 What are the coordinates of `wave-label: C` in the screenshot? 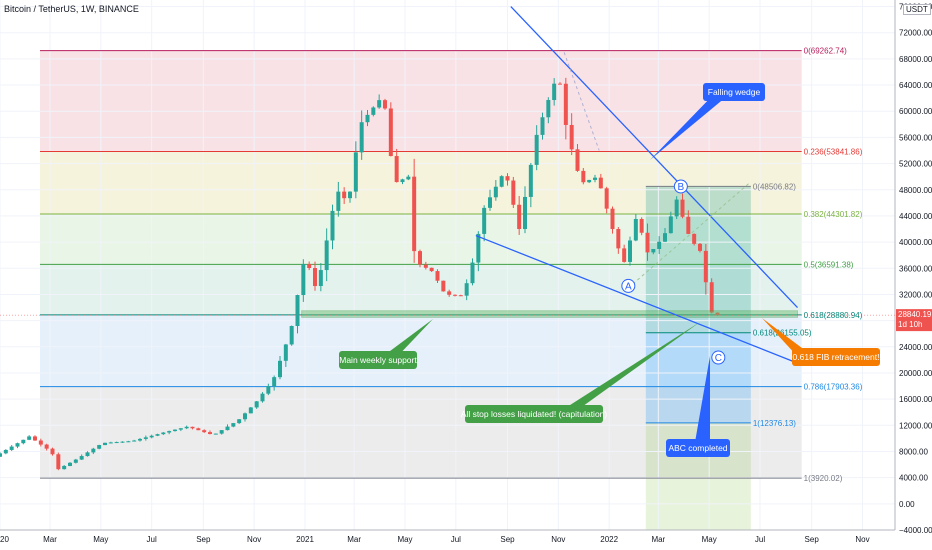 It's located at (718, 358).